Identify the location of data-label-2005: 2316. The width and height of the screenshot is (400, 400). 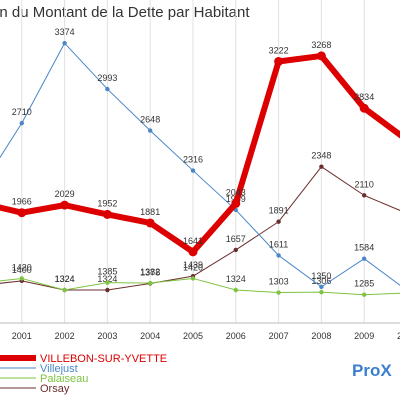
(193, 160).